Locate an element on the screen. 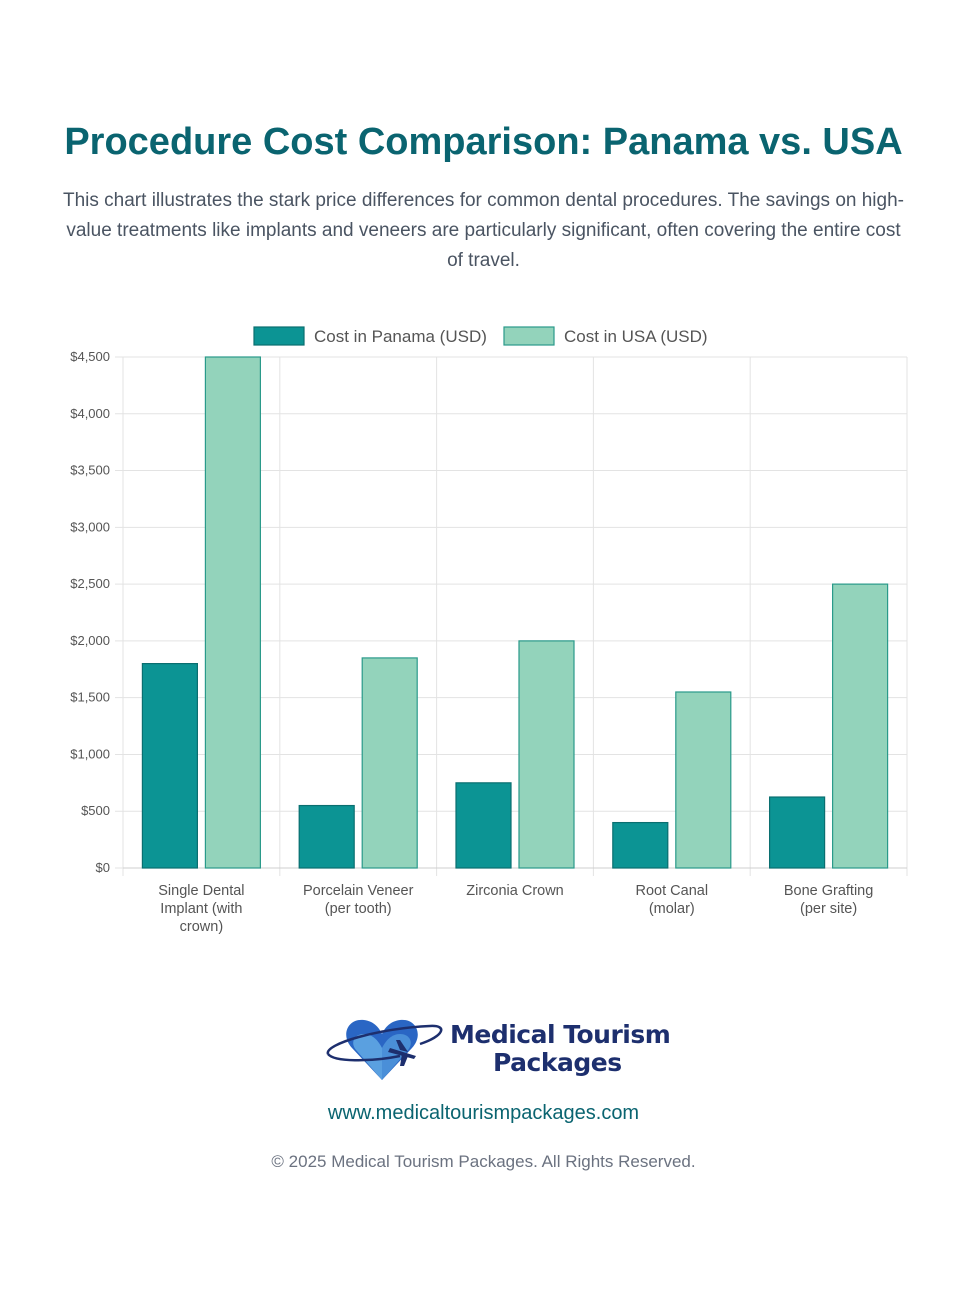 The height and width of the screenshot is (1295, 967). brand-name-line1: Medical Tourism is located at coordinates (560, 1034).